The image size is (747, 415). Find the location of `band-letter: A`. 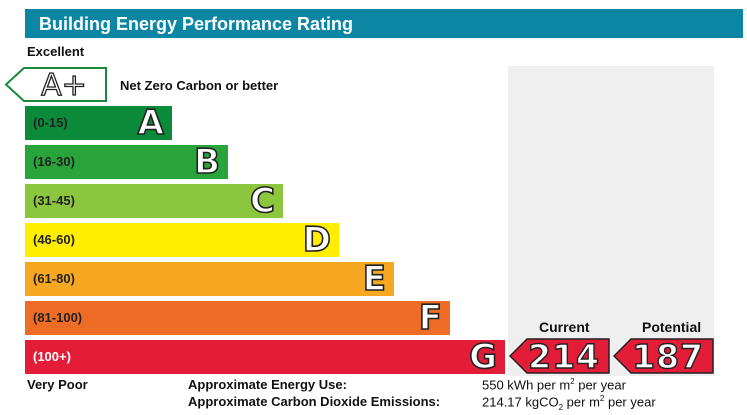

band-letter: A is located at coordinates (151, 123).